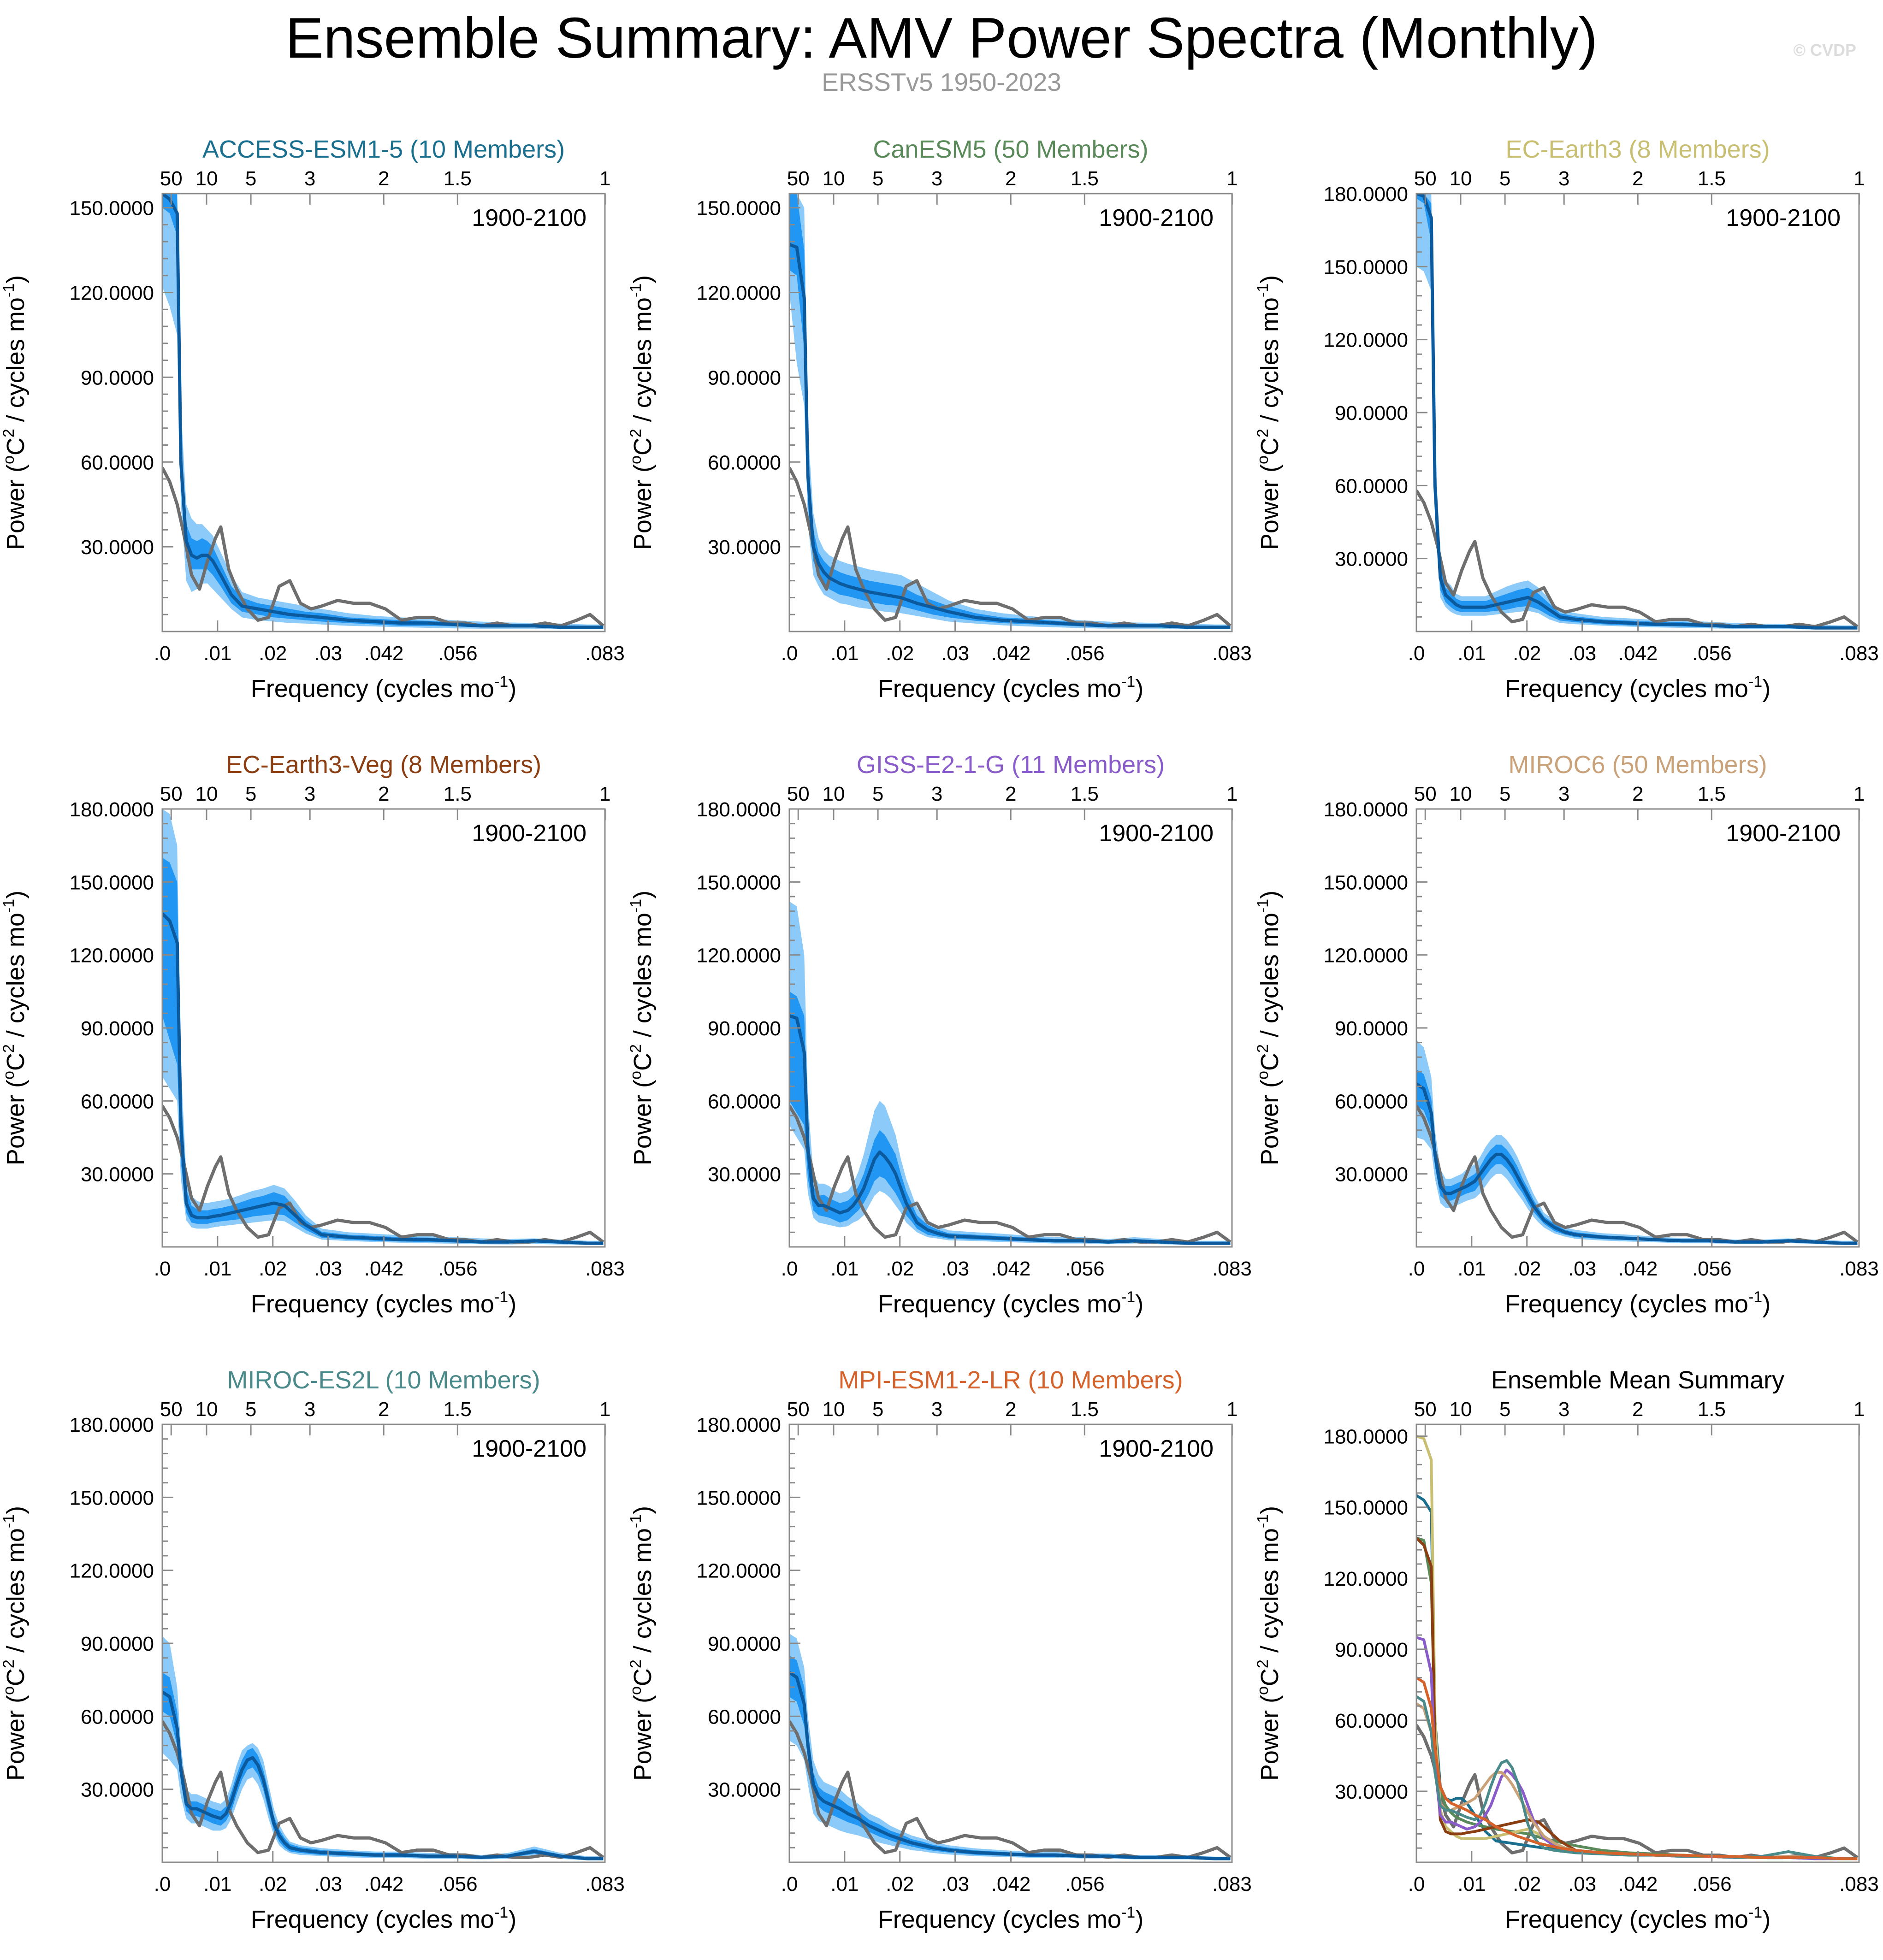 This screenshot has height=1960, width=1883. What do you see at coordinates (384, 1380) in the screenshot?
I see `panel-title: MIROC-ES2L (10 Members)` at bounding box center [384, 1380].